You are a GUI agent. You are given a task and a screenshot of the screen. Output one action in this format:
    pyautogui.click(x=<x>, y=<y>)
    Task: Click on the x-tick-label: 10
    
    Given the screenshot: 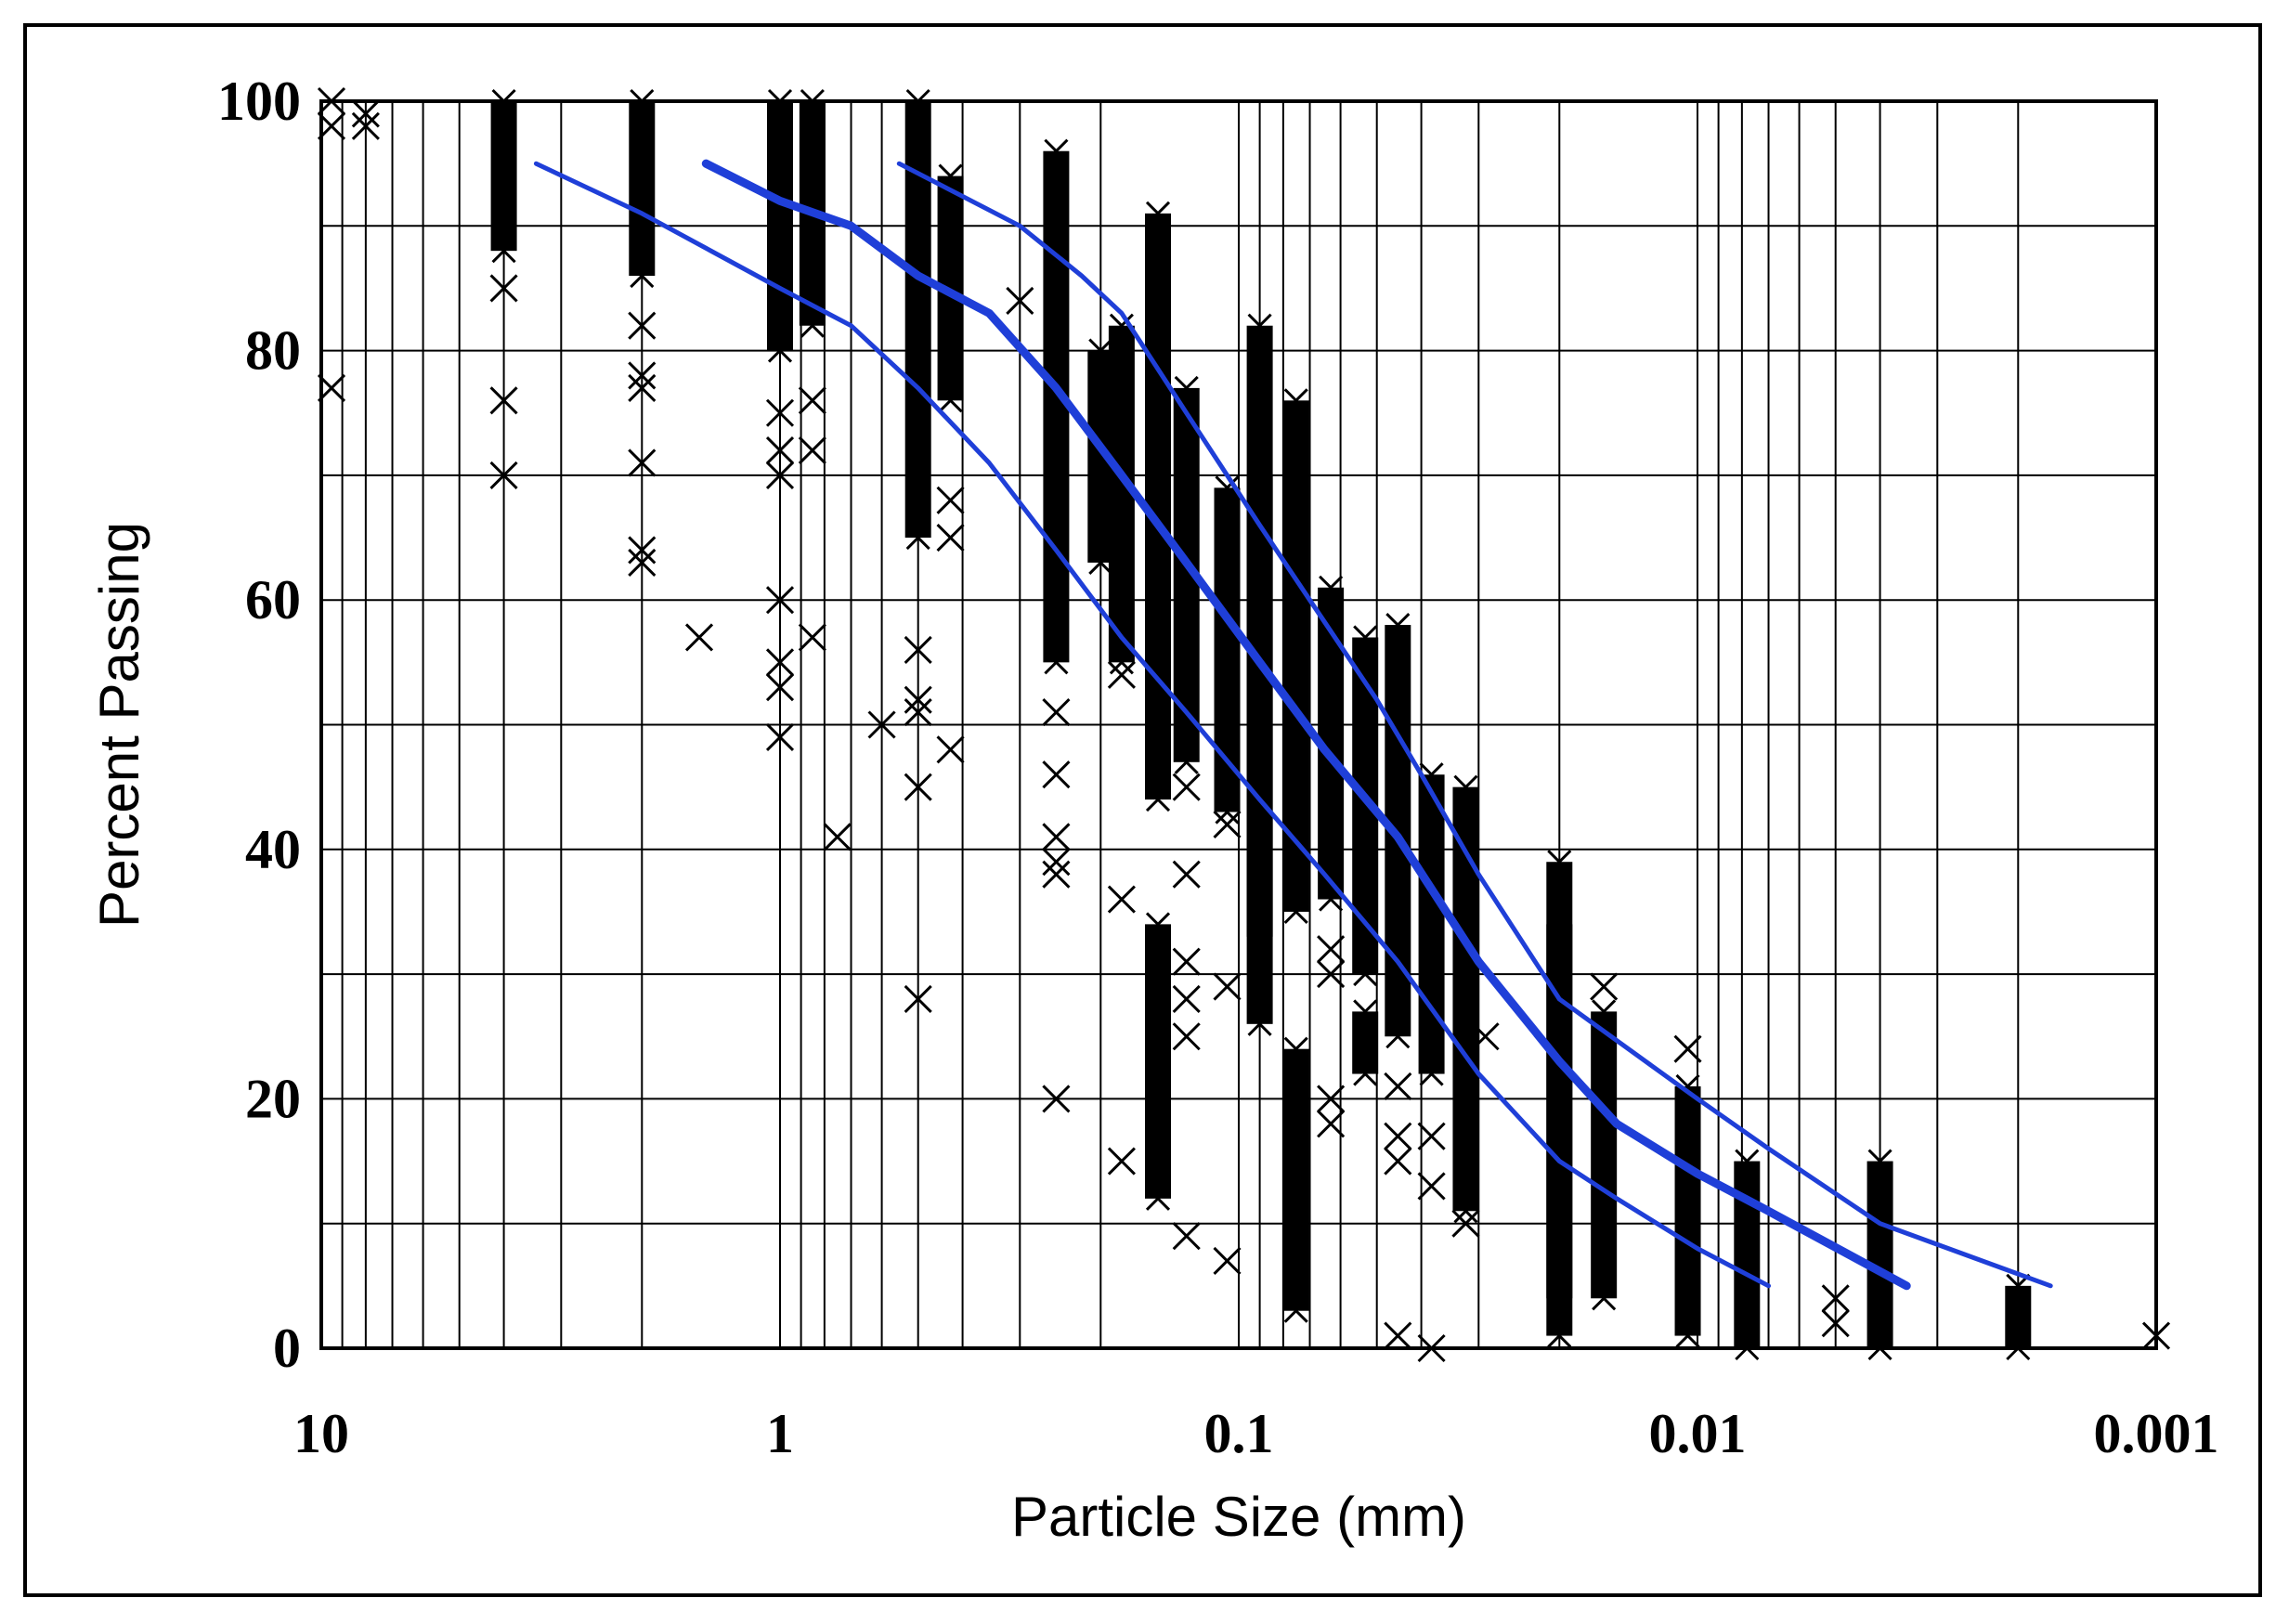 What is the action you would take?
    pyautogui.click(x=321, y=1433)
    